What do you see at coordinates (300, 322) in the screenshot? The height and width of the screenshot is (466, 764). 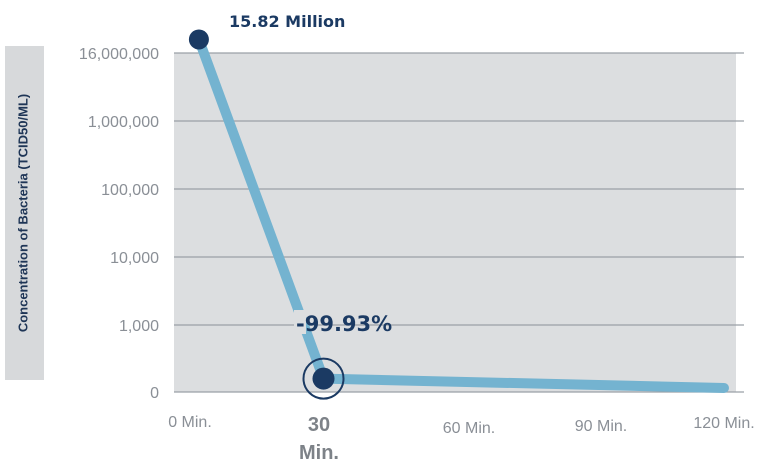 I see `label-gap` at bounding box center [300, 322].